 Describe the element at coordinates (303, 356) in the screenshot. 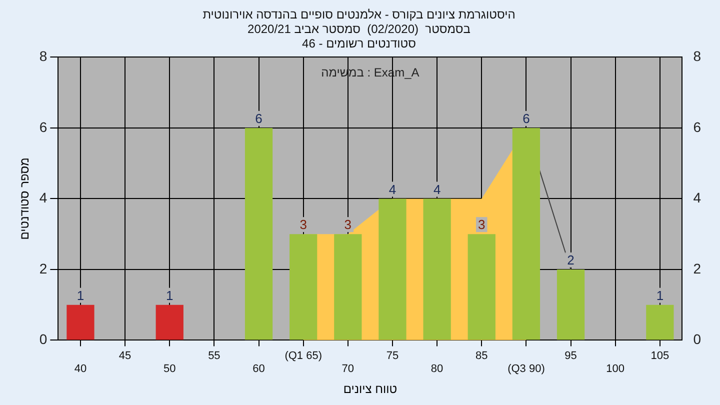

I see `x-tick-label: (Q1 65)` at that location.